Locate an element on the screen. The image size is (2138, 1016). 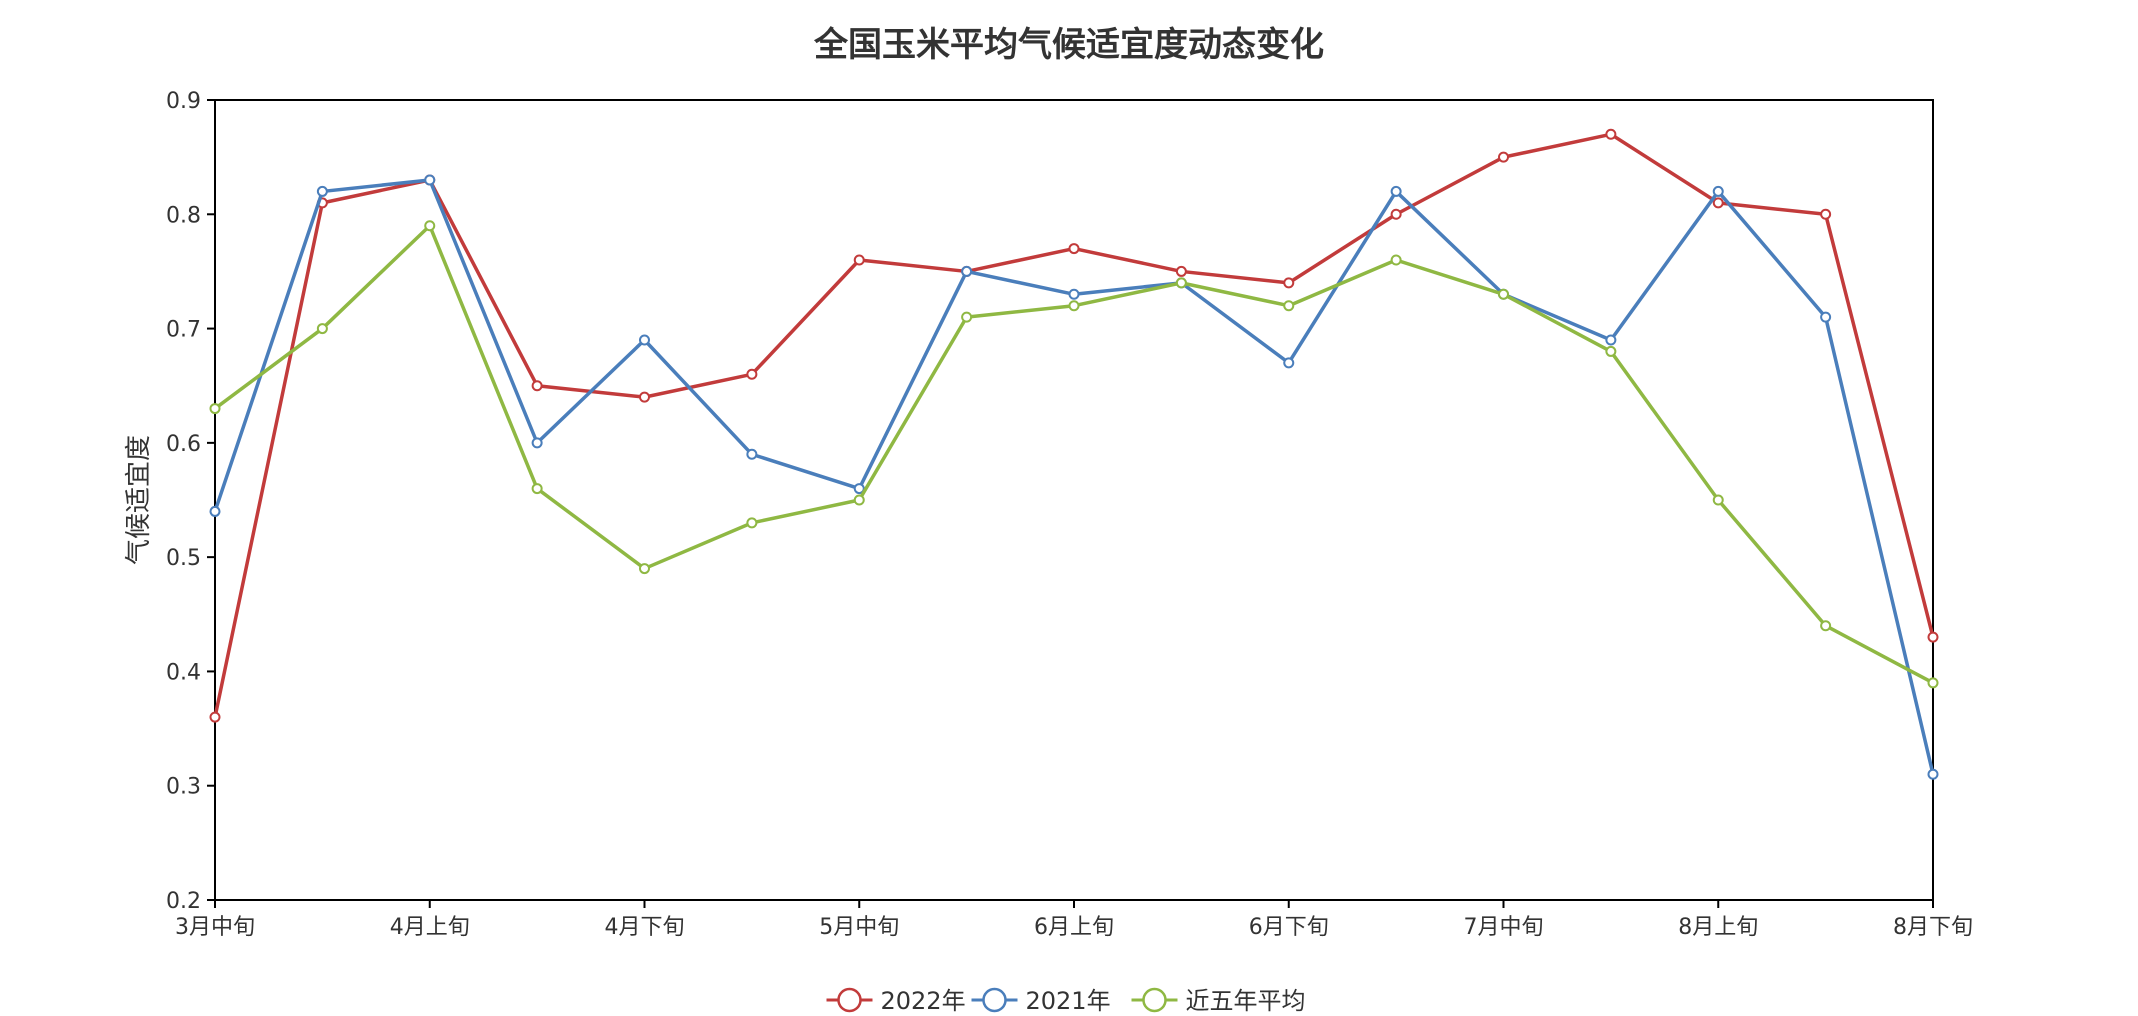
x-tick-label: 5月中旬 is located at coordinates (859, 927).